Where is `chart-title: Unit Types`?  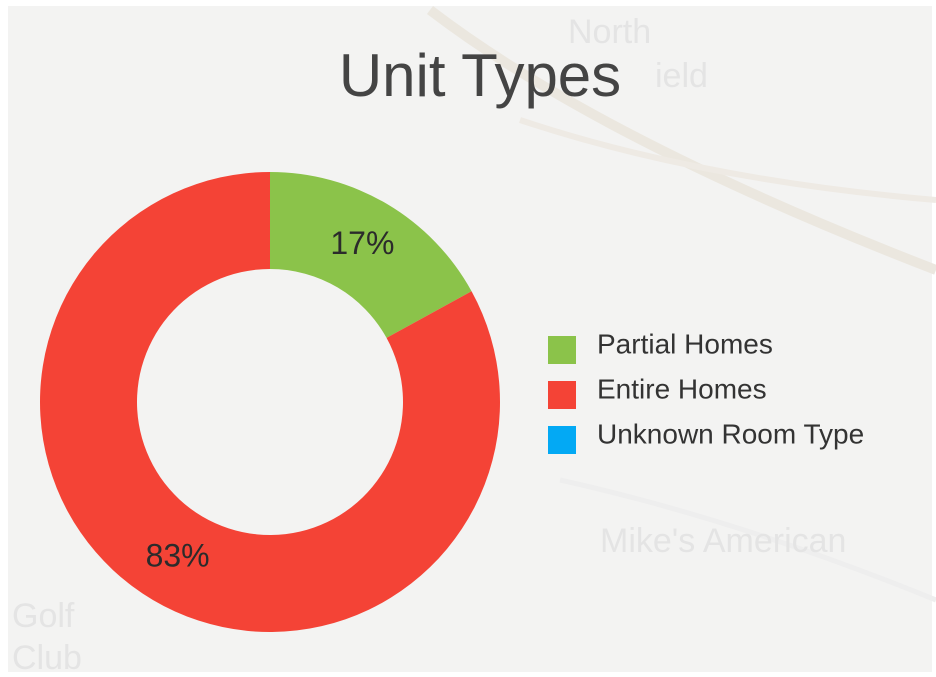
chart-title: Unit Types is located at coordinates (480, 75).